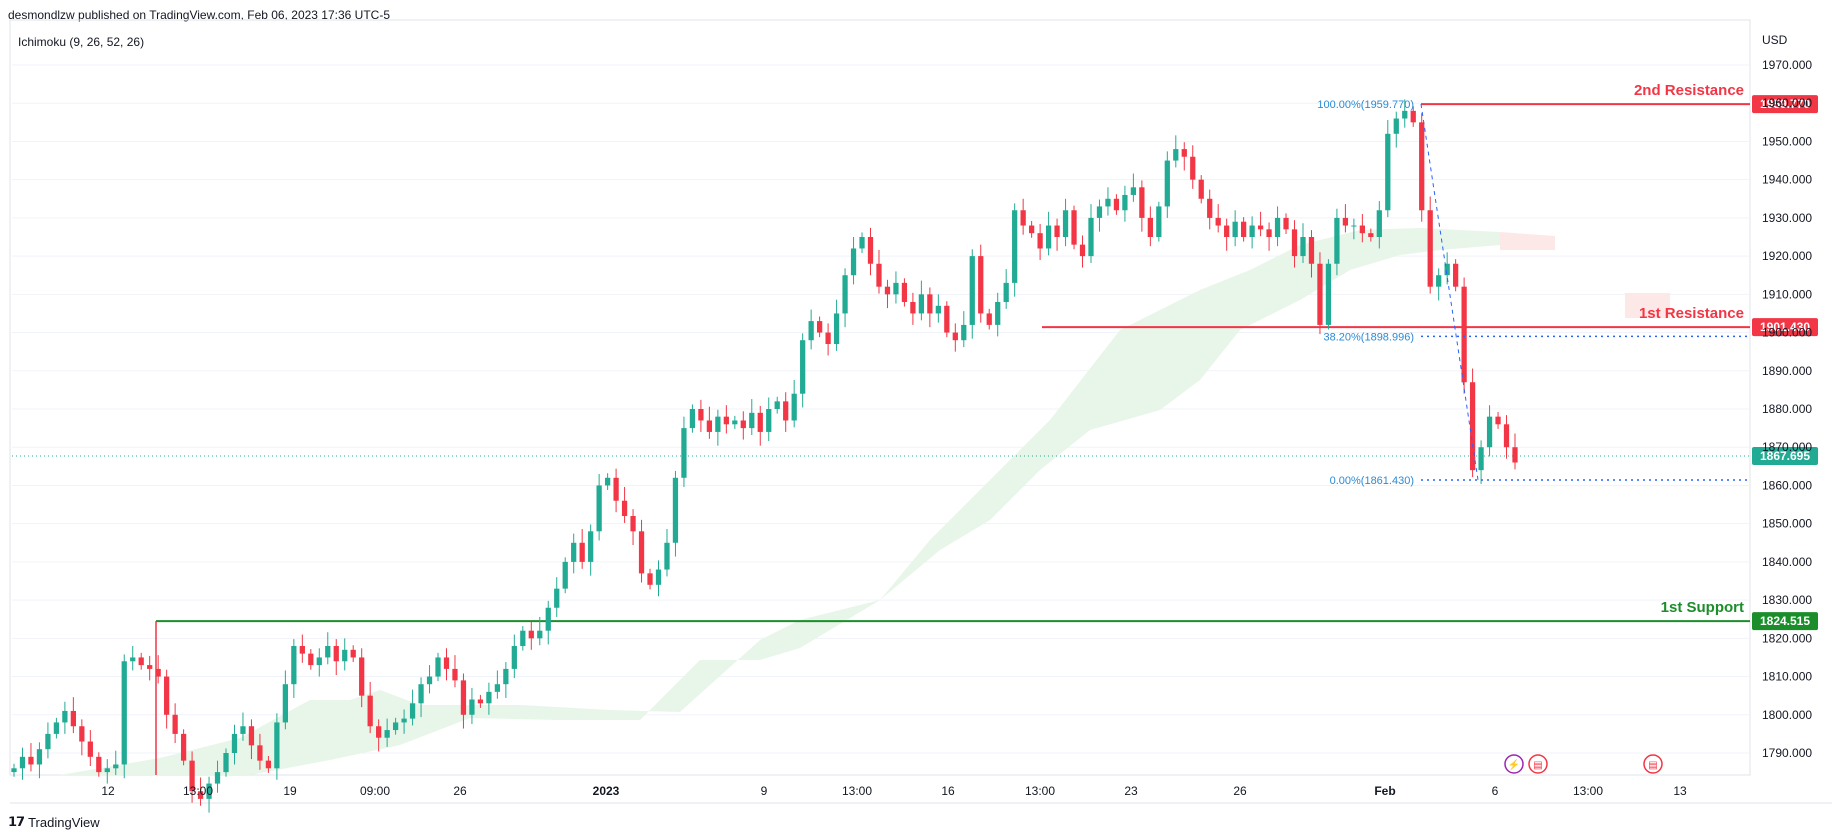 The width and height of the screenshot is (1832, 840). I want to click on x-tick-label: 2023, so click(606, 791).